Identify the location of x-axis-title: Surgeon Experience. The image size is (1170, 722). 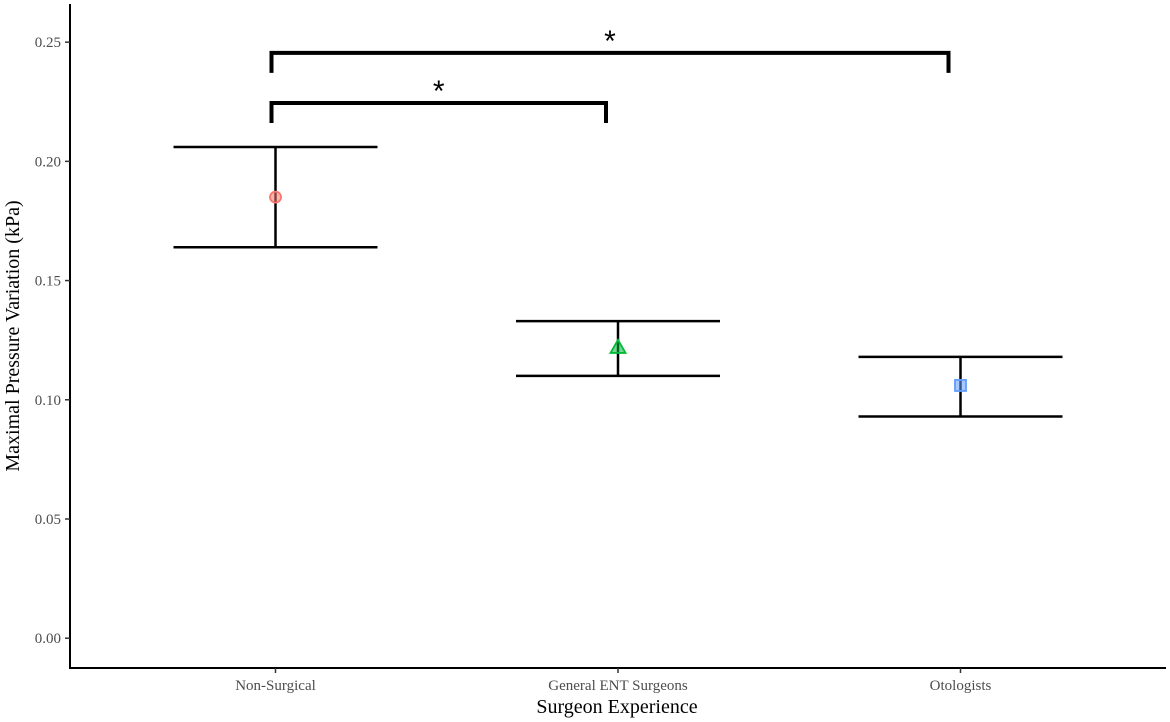
(616, 707).